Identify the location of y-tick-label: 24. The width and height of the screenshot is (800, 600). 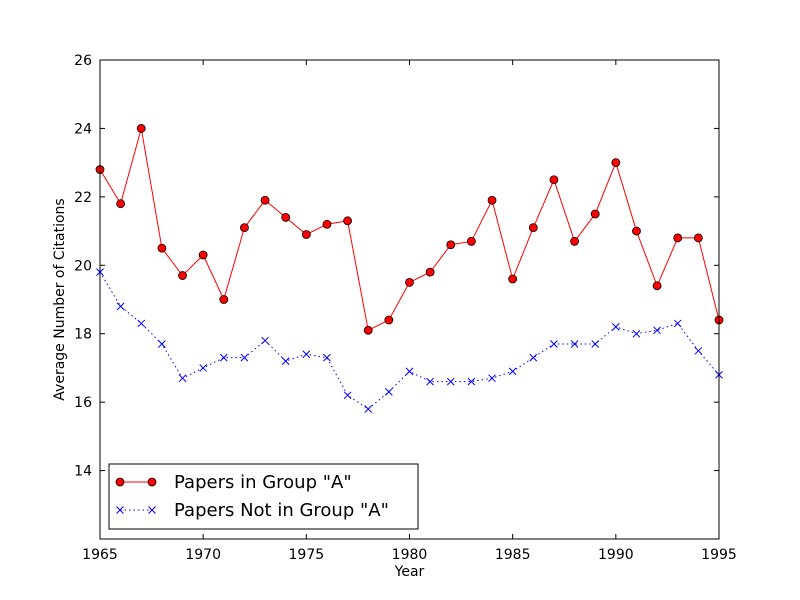
(83, 129).